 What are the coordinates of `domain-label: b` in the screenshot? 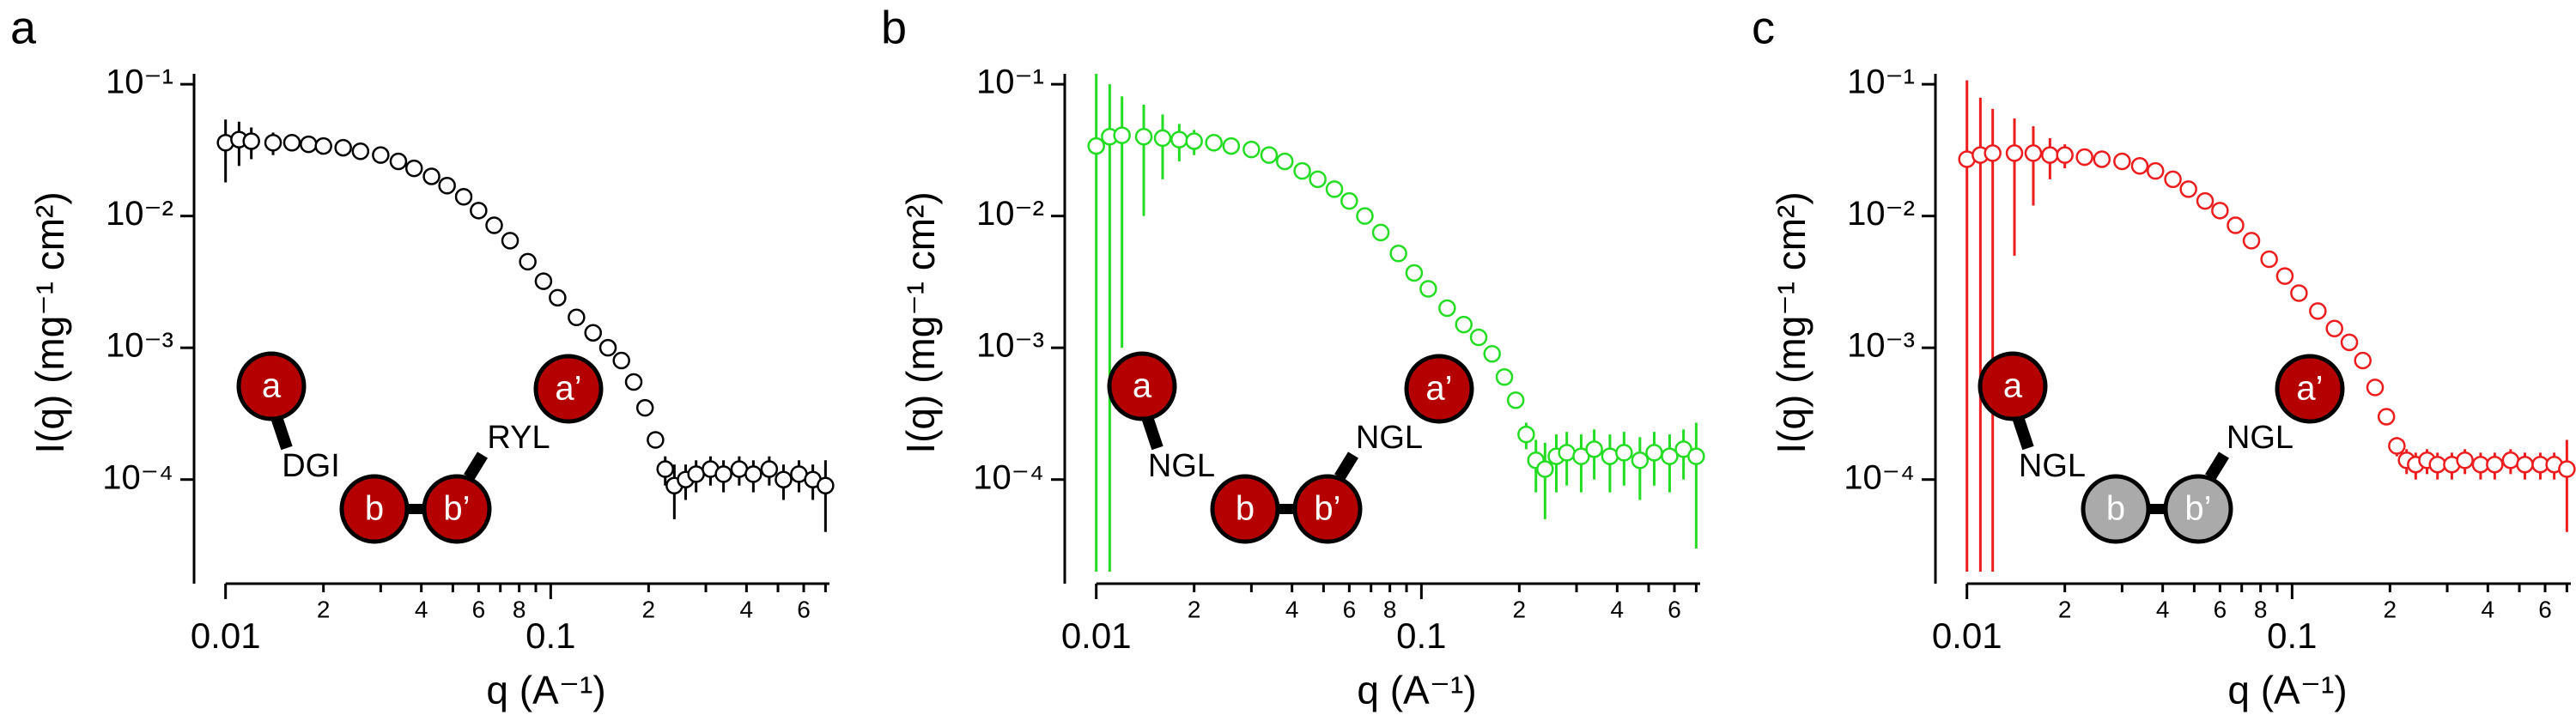 It's located at (1246, 509).